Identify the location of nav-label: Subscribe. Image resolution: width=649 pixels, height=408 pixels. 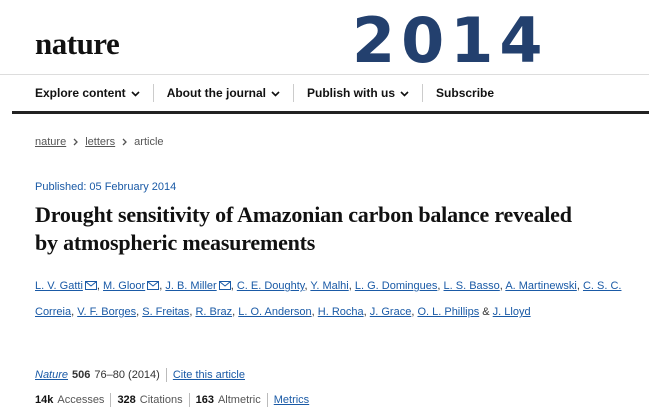
(465, 93).